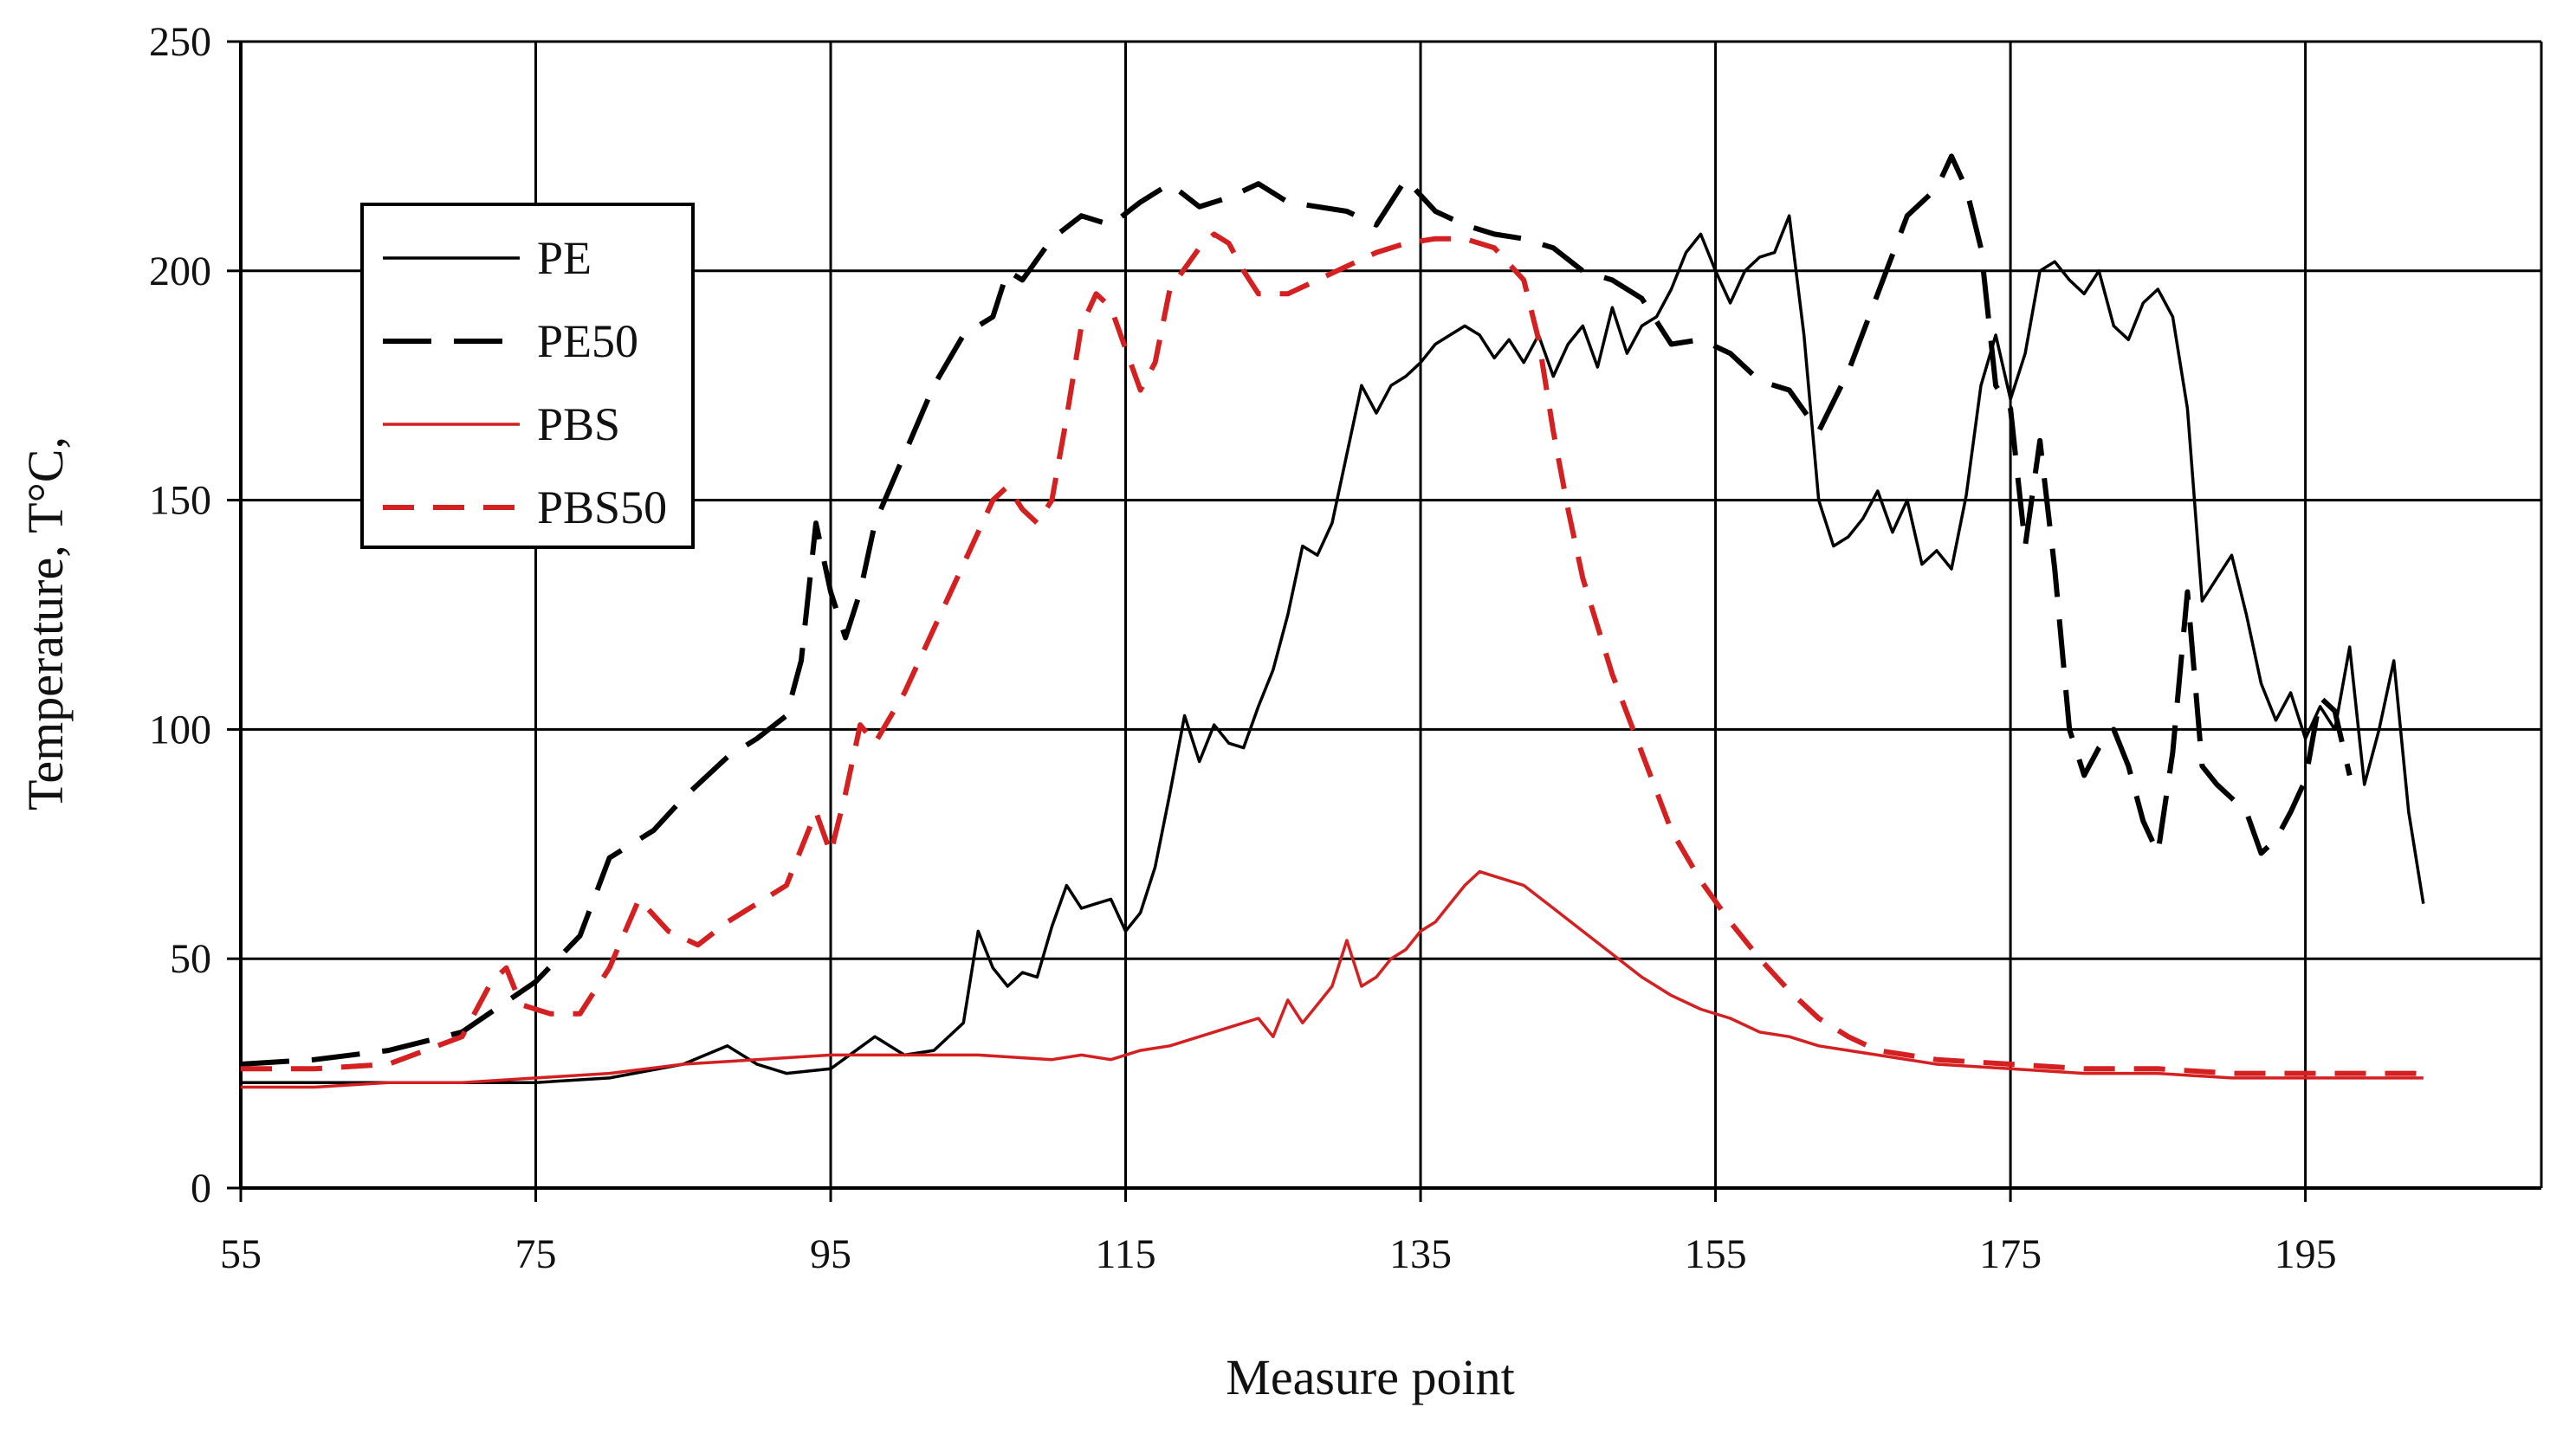  I want to click on x-tick-label: 195, so click(2306, 1254).